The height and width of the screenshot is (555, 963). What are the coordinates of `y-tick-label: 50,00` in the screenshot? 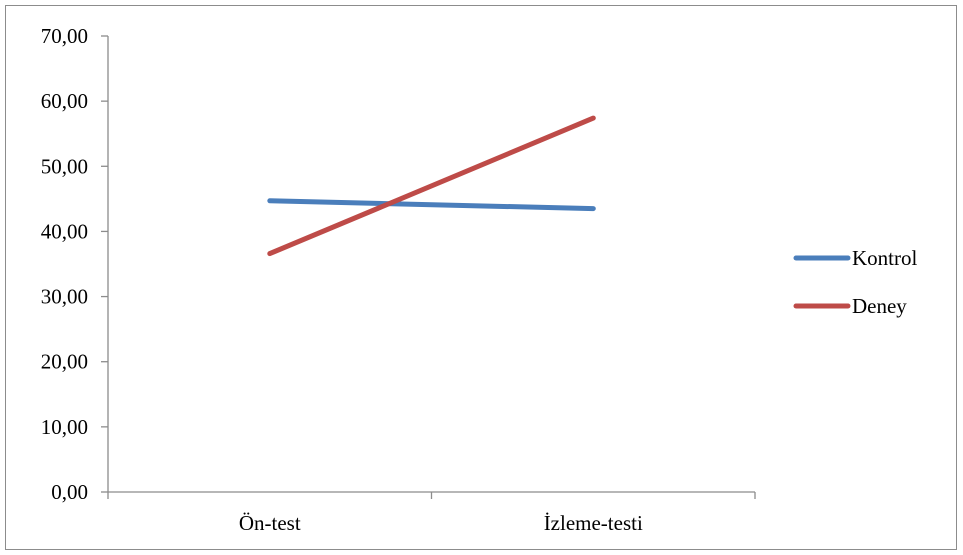 It's located at (64, 166).